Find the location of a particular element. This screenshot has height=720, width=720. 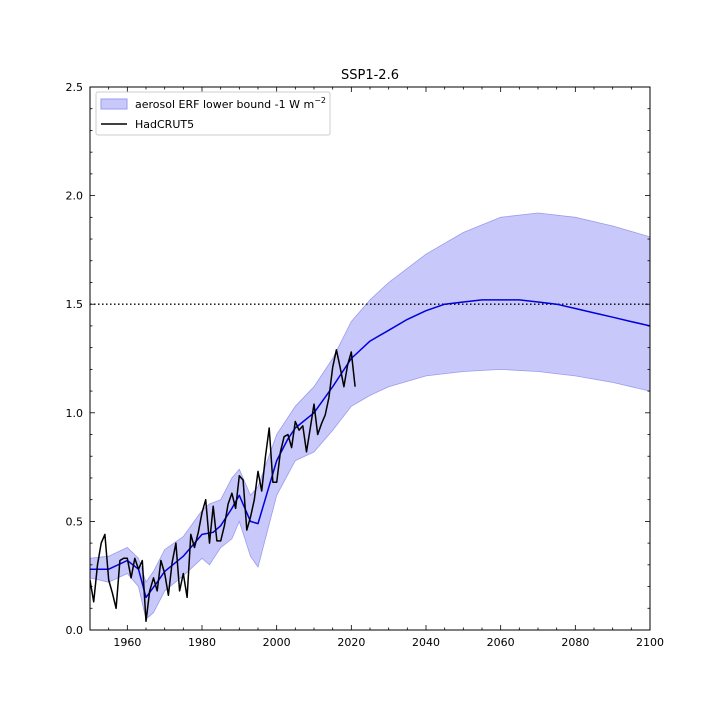

x-tick-label: 1980 is located at coordinates (202, 642).